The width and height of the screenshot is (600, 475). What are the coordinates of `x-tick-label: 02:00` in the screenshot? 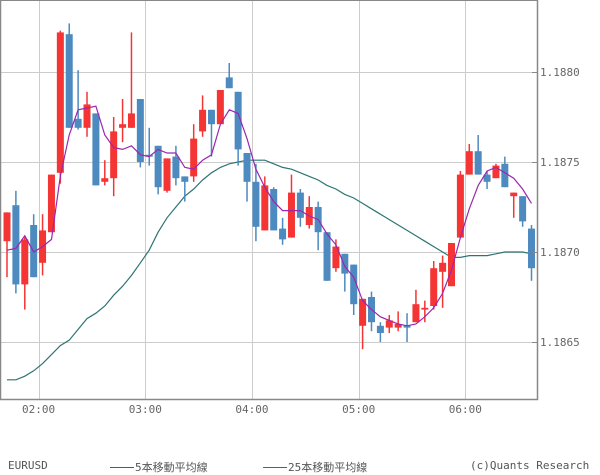 It's located at (38, 409).